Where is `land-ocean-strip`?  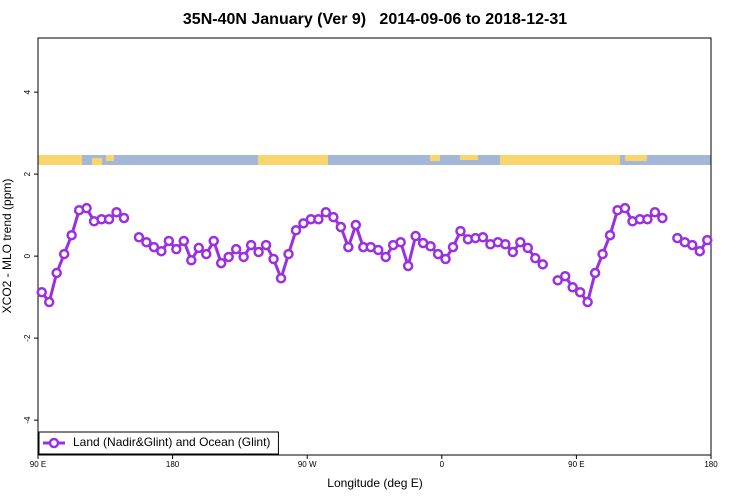
land-ocean-strip is located at coordinates (374, 160).